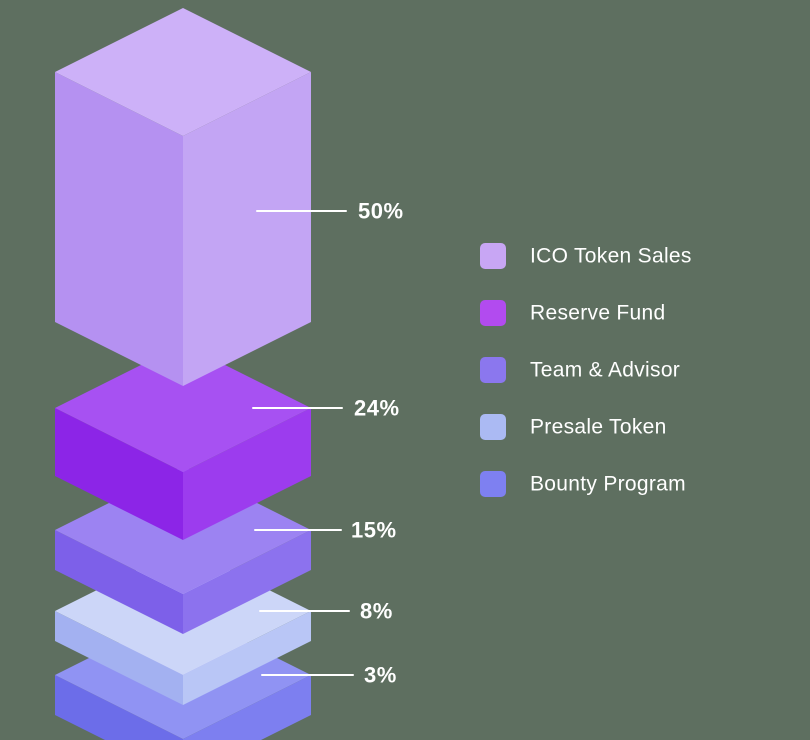  What do you see at coordinates (608, 484) in the screenshot?
I see `legend-label-bounty-program: Bounty Program` at bounding box center [608, 484].